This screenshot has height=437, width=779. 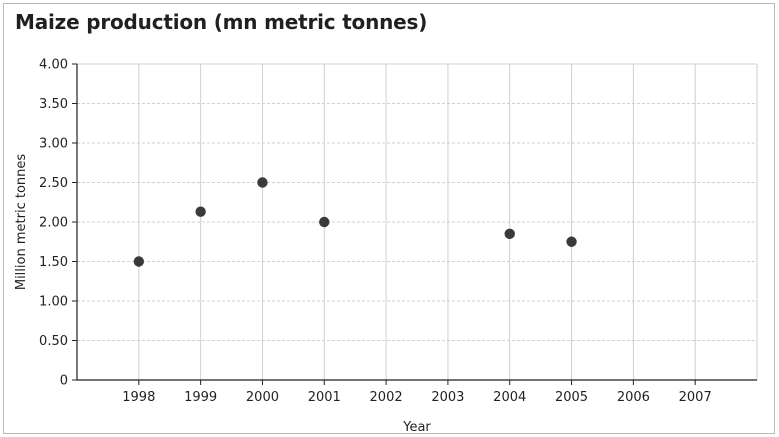 What do you see at coordinates (53, 183) in the screenshot?
I see `y-tick-label: 2.50` at bounding box center [53, 183].